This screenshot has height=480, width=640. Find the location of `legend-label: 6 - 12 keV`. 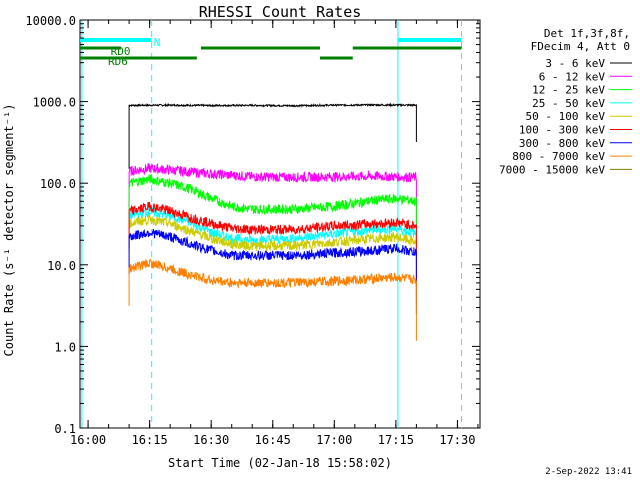

legend-label: 6 - 12 keV is located at coordinates (572, 76).